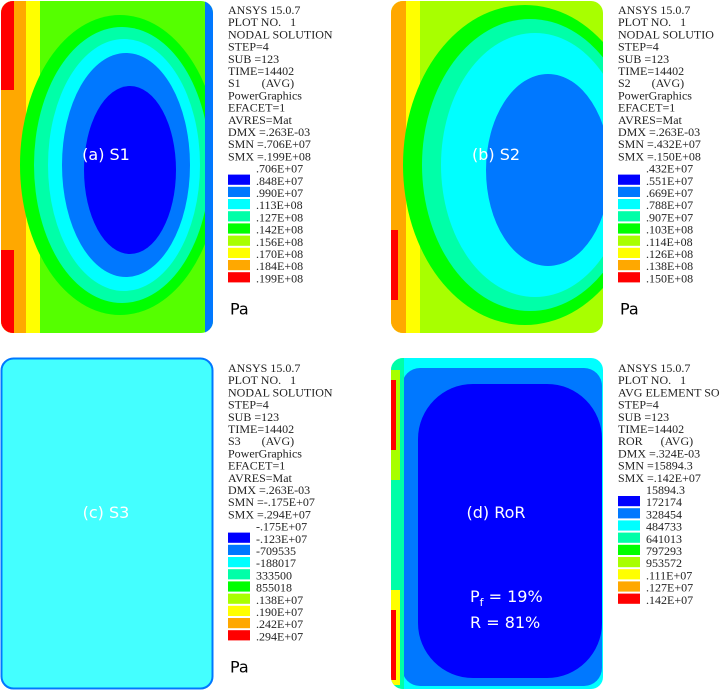  What do you see at coordinates (664, 514) in the screenshot?
I see `legend-label: 328454` at bounding box center [664, 514].